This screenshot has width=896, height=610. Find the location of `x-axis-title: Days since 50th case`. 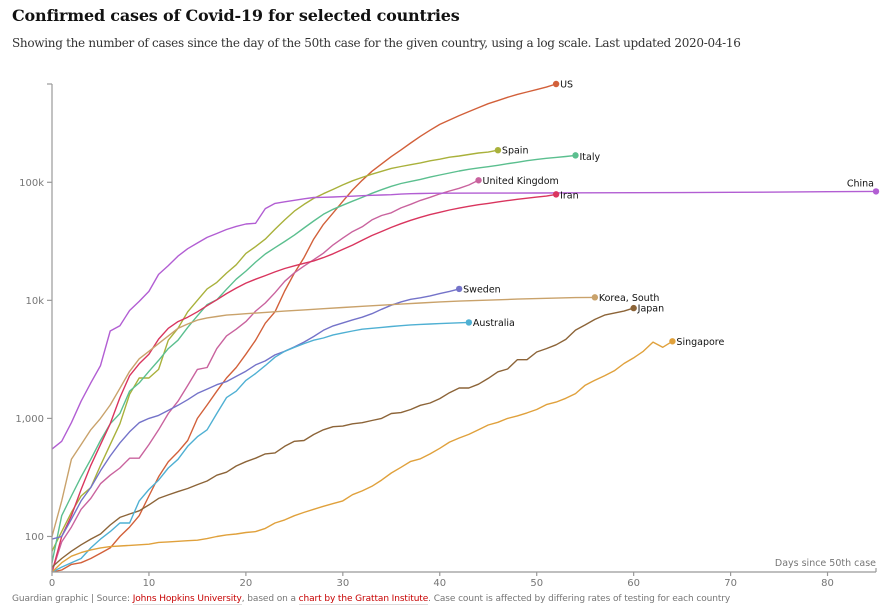

x-axis-title: Days since 50th case is located at coordinates (825, 563).